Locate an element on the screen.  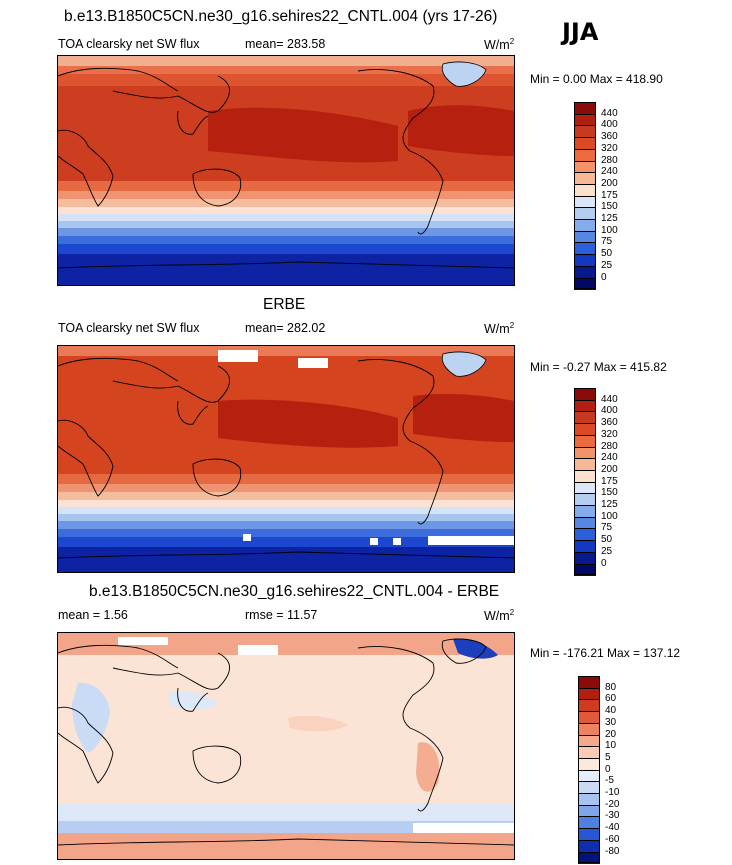
colorbar-tick-label: 440 is located at coordinates (609, 113).